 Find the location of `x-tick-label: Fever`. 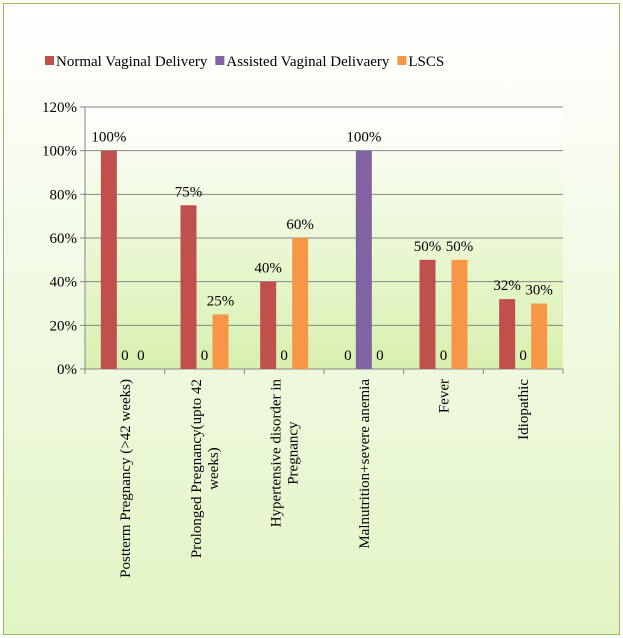

x-tick-label: Fever is located at coordinates (445, 396).